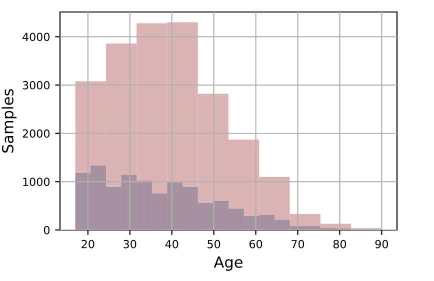 Image resolution: width=434 pixels, height=281 pixels. I want to click on y-tick-label: 1000, so click(36, 182).